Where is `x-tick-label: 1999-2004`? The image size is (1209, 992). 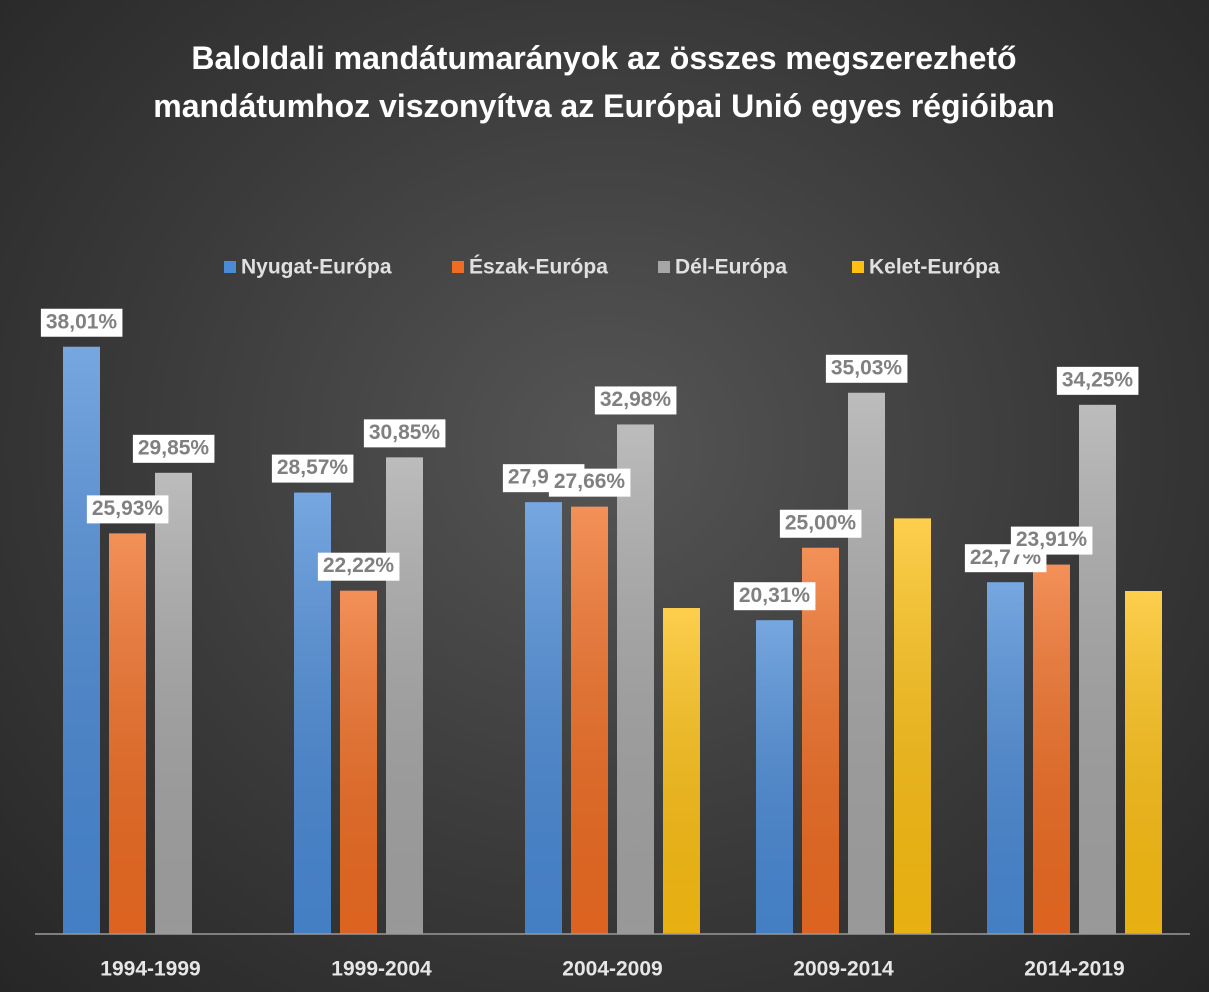
x-tick-label: 1999-2004 is located at coordinates (381, 969).